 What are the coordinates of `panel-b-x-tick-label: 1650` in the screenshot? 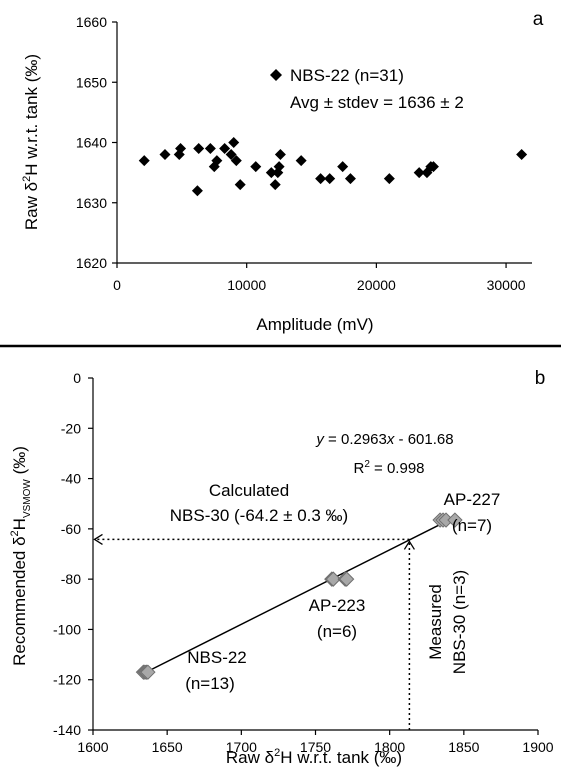 It's located at (167, 747).